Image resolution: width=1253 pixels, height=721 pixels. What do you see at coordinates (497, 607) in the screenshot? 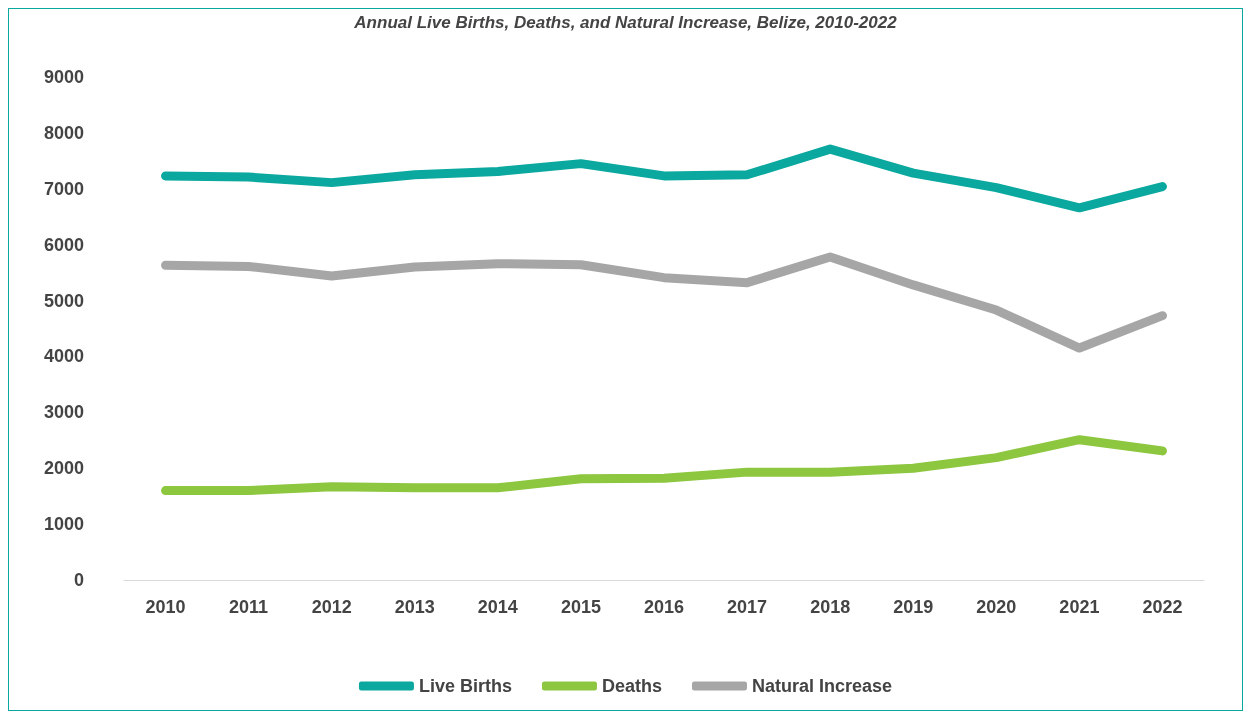
I see `x-tick-label: 2014` at bounding box center [497, 607].